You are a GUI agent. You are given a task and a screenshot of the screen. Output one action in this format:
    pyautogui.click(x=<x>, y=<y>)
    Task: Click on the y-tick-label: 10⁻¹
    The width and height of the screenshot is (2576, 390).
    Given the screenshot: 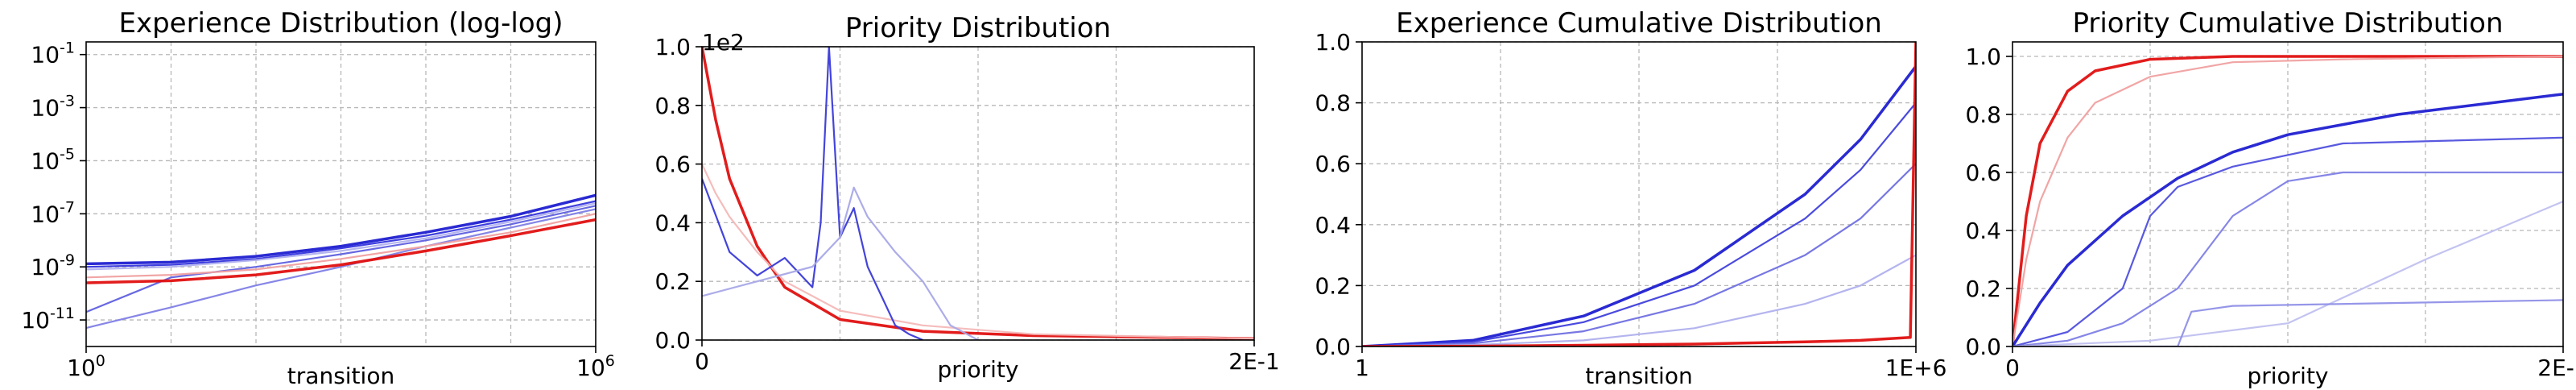 What is the action you would take?
    pyautogui.click(x=53, y=53)
    